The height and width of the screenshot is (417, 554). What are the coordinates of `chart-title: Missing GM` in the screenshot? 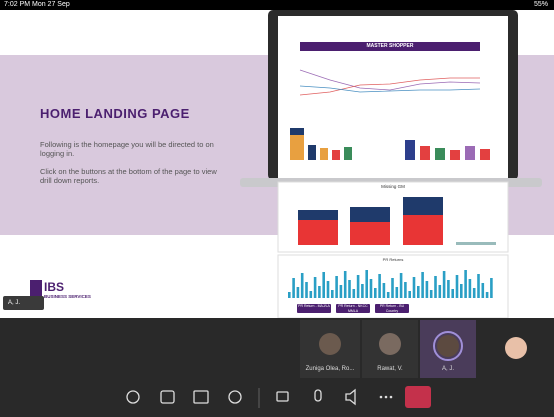 It's located at (393, 186).